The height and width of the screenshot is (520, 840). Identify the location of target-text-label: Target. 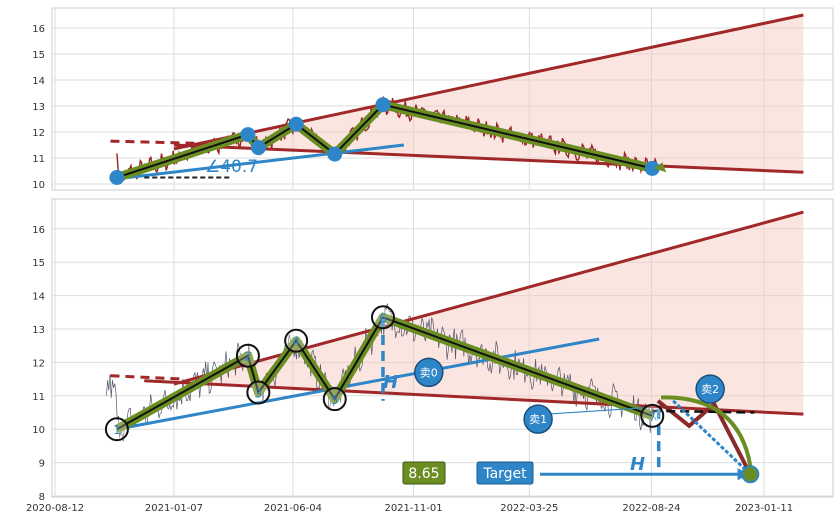
(504, 474).